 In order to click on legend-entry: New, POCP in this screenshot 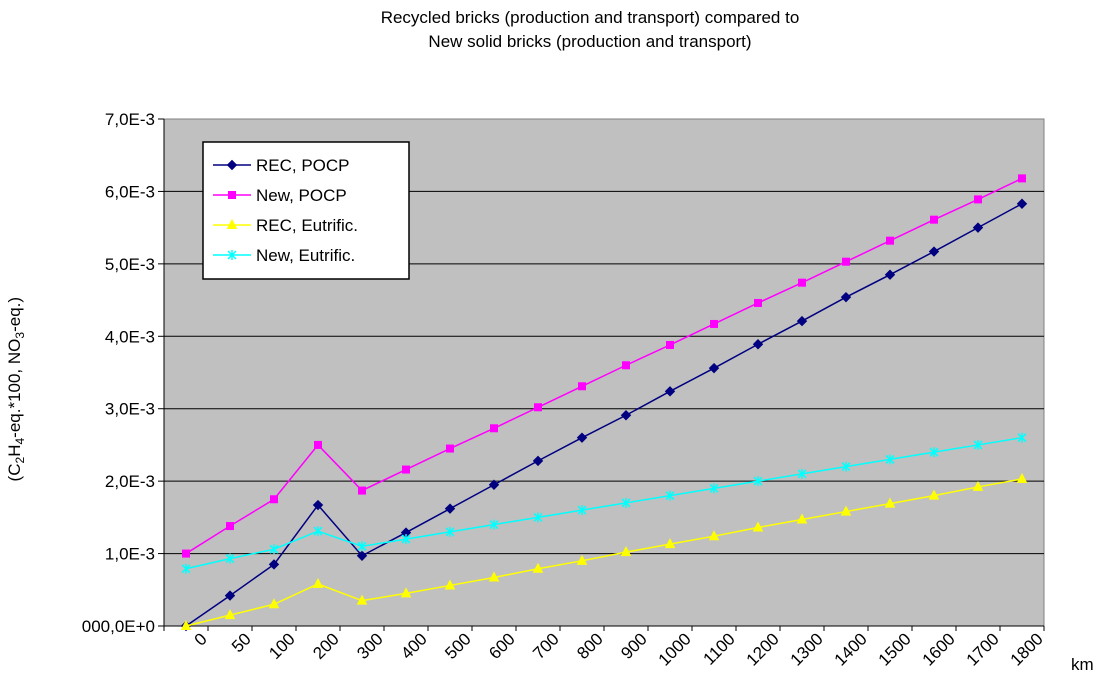, I will do `click(301, 195)`.